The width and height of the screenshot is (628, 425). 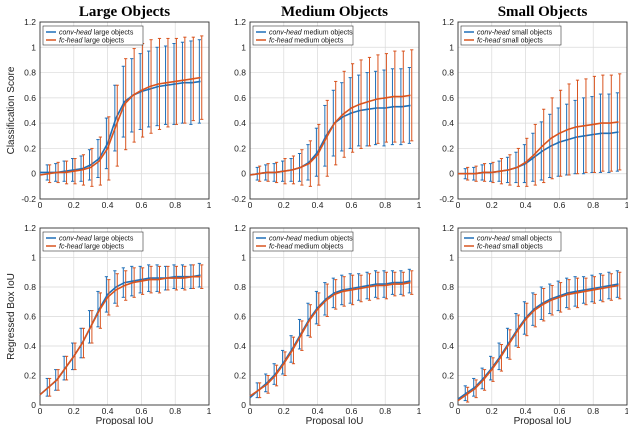 I want to click on chart-title: Medium Objects, so click(x=334, y=12).